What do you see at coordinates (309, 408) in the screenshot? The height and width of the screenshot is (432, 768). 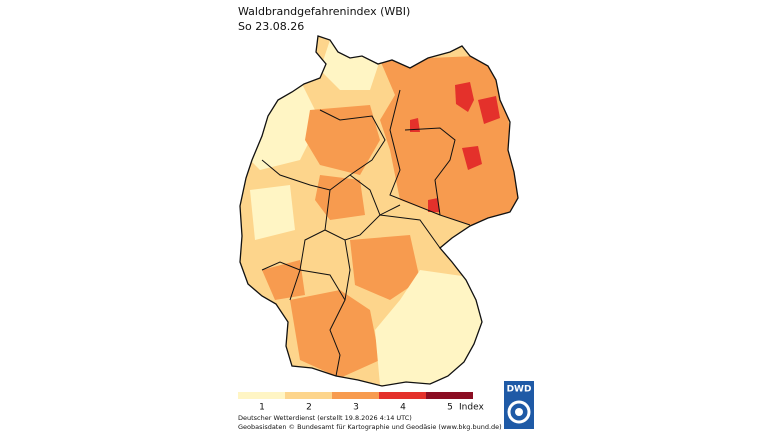 I see `legend-label: 2` at bounding box center [309, 408].